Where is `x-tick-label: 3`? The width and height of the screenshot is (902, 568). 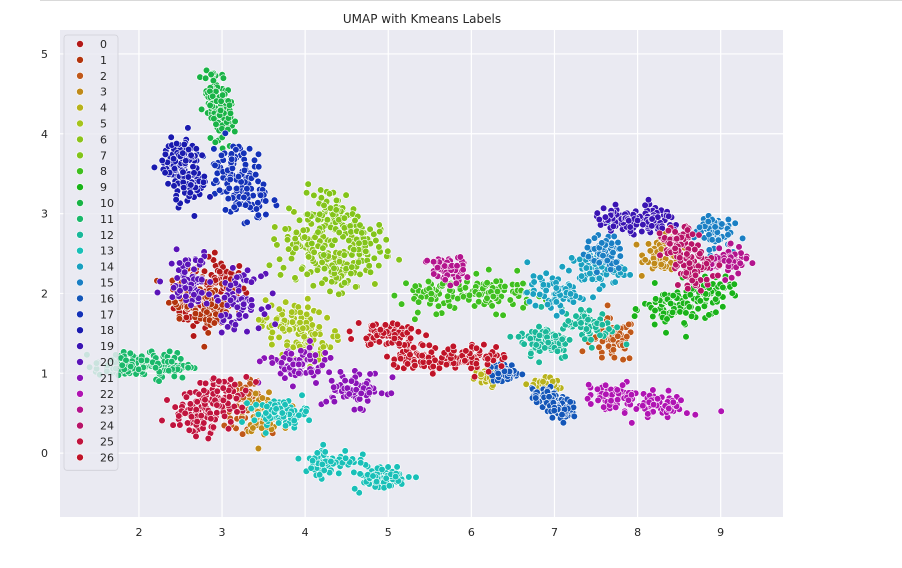 x-tick-label: 3 is located at coordinates (222, 532).